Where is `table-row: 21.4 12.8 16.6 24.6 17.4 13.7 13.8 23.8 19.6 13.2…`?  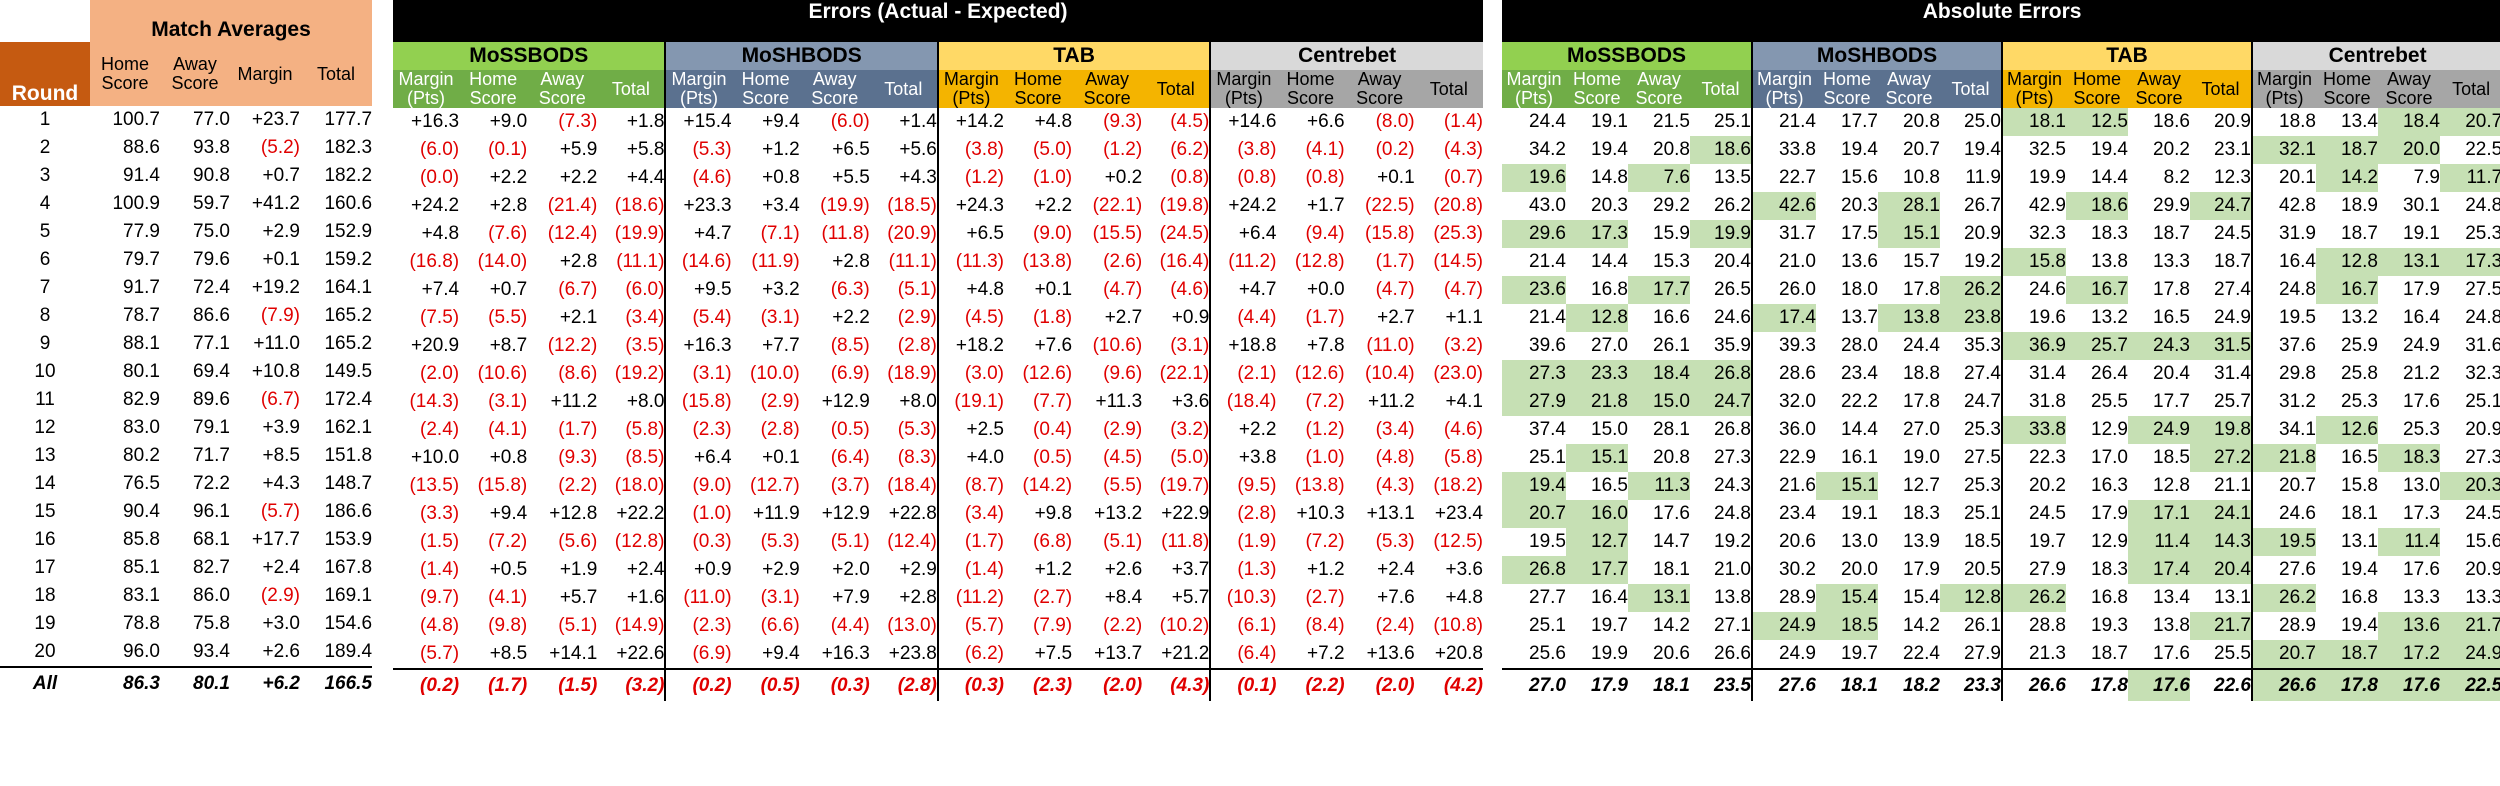 table-row: 21.4 12.8 16.6 24.6 17.4 13.7 13.8 23.8 19.6 13.2… is located at coordinates (2001, 318).